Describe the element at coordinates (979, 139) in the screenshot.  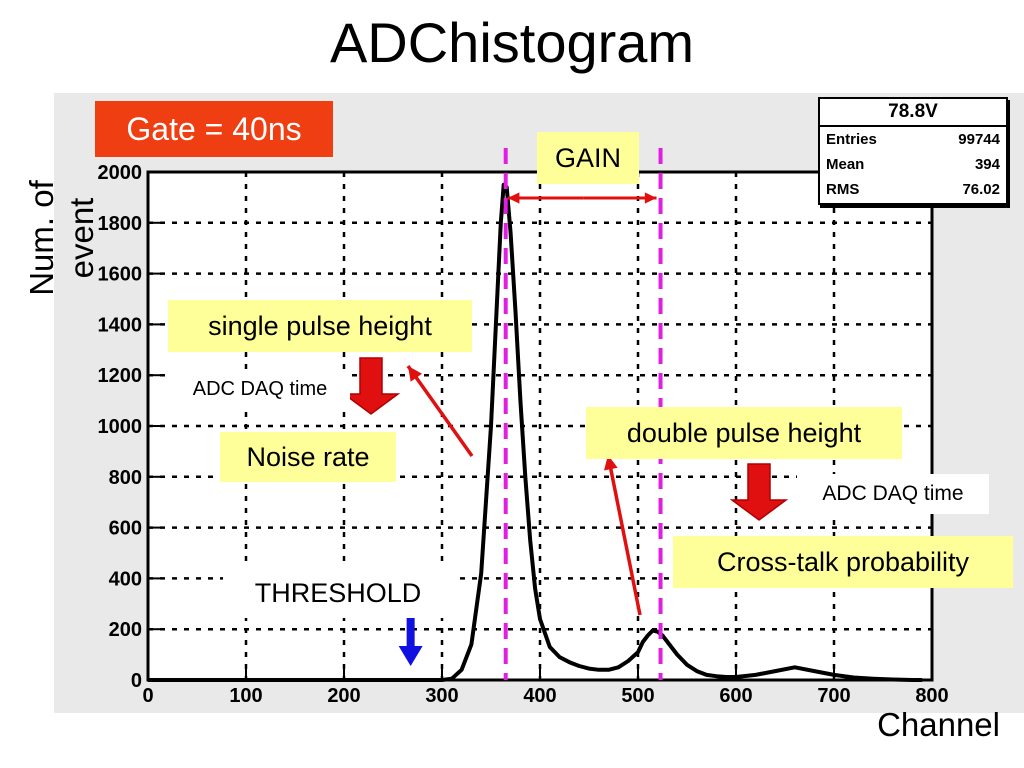
I see `stats-value: 99744` at that location.